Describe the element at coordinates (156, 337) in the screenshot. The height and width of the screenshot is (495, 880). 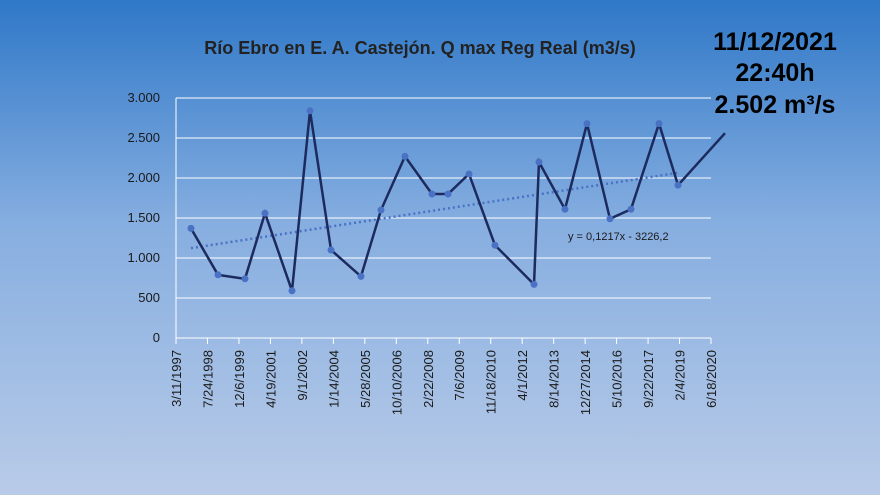
I see `y-tick-label: 0` at that location.